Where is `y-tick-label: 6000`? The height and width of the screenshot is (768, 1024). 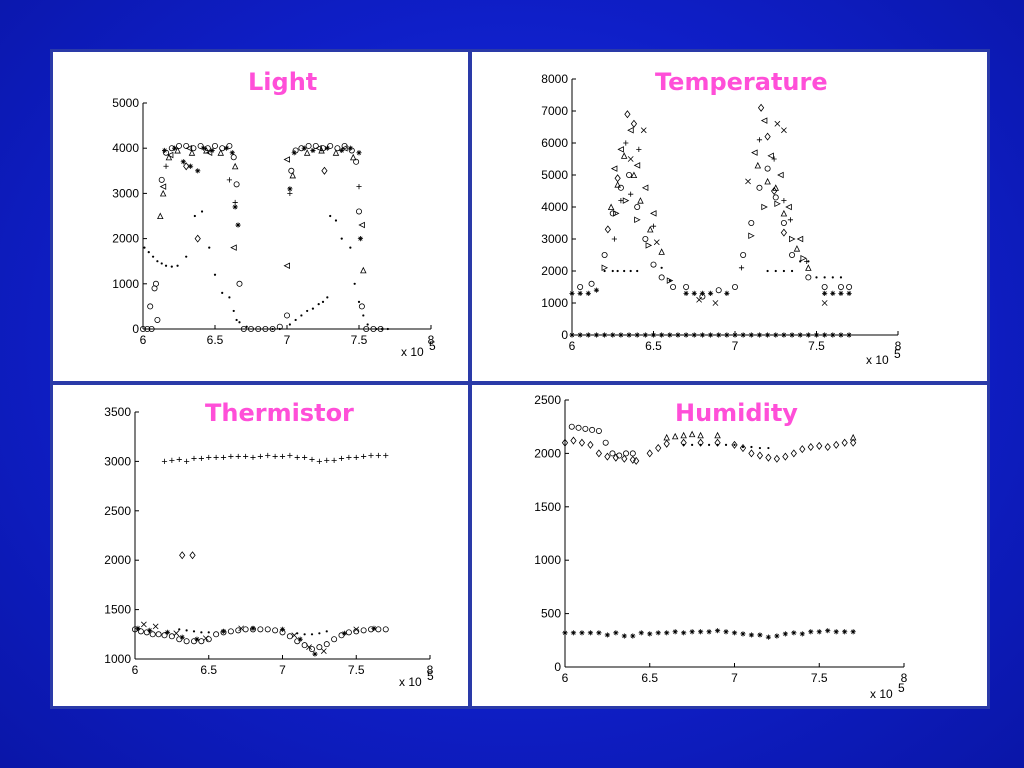 y-tick-label: 6000 is located at coordinates (554, 143).